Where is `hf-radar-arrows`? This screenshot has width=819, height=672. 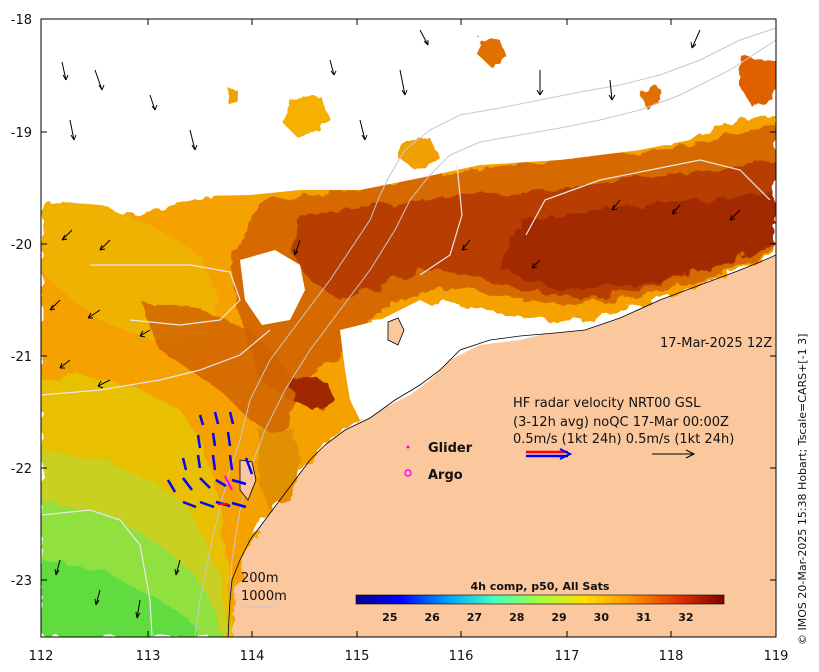 hf-radar-arrows is located at coordinates (210, 460).